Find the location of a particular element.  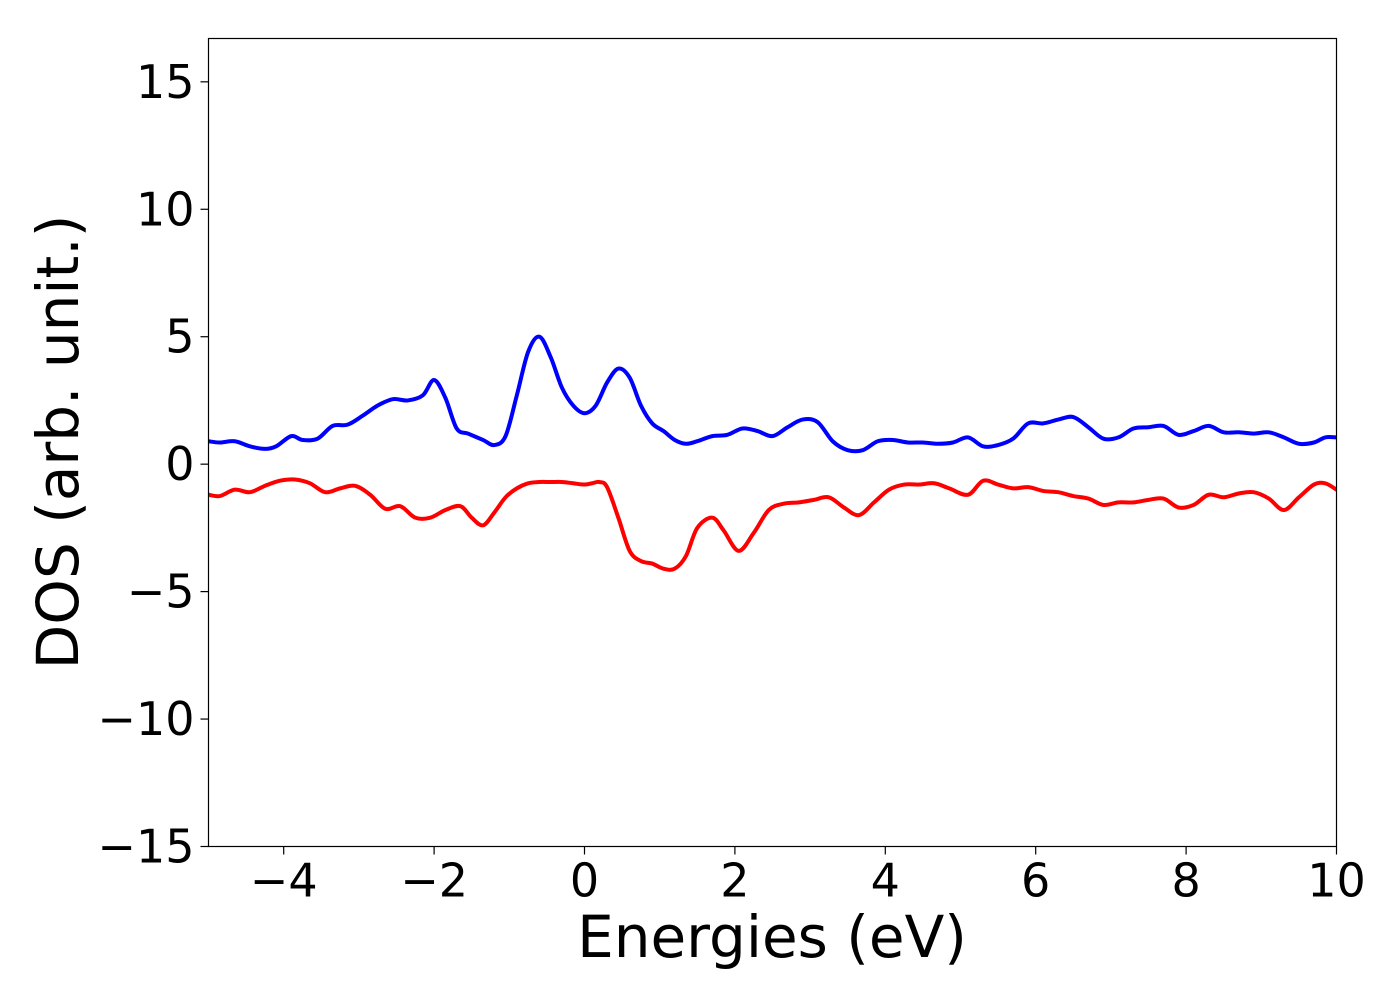

y-tick-label: 0 is located at coordinates (179, 464).